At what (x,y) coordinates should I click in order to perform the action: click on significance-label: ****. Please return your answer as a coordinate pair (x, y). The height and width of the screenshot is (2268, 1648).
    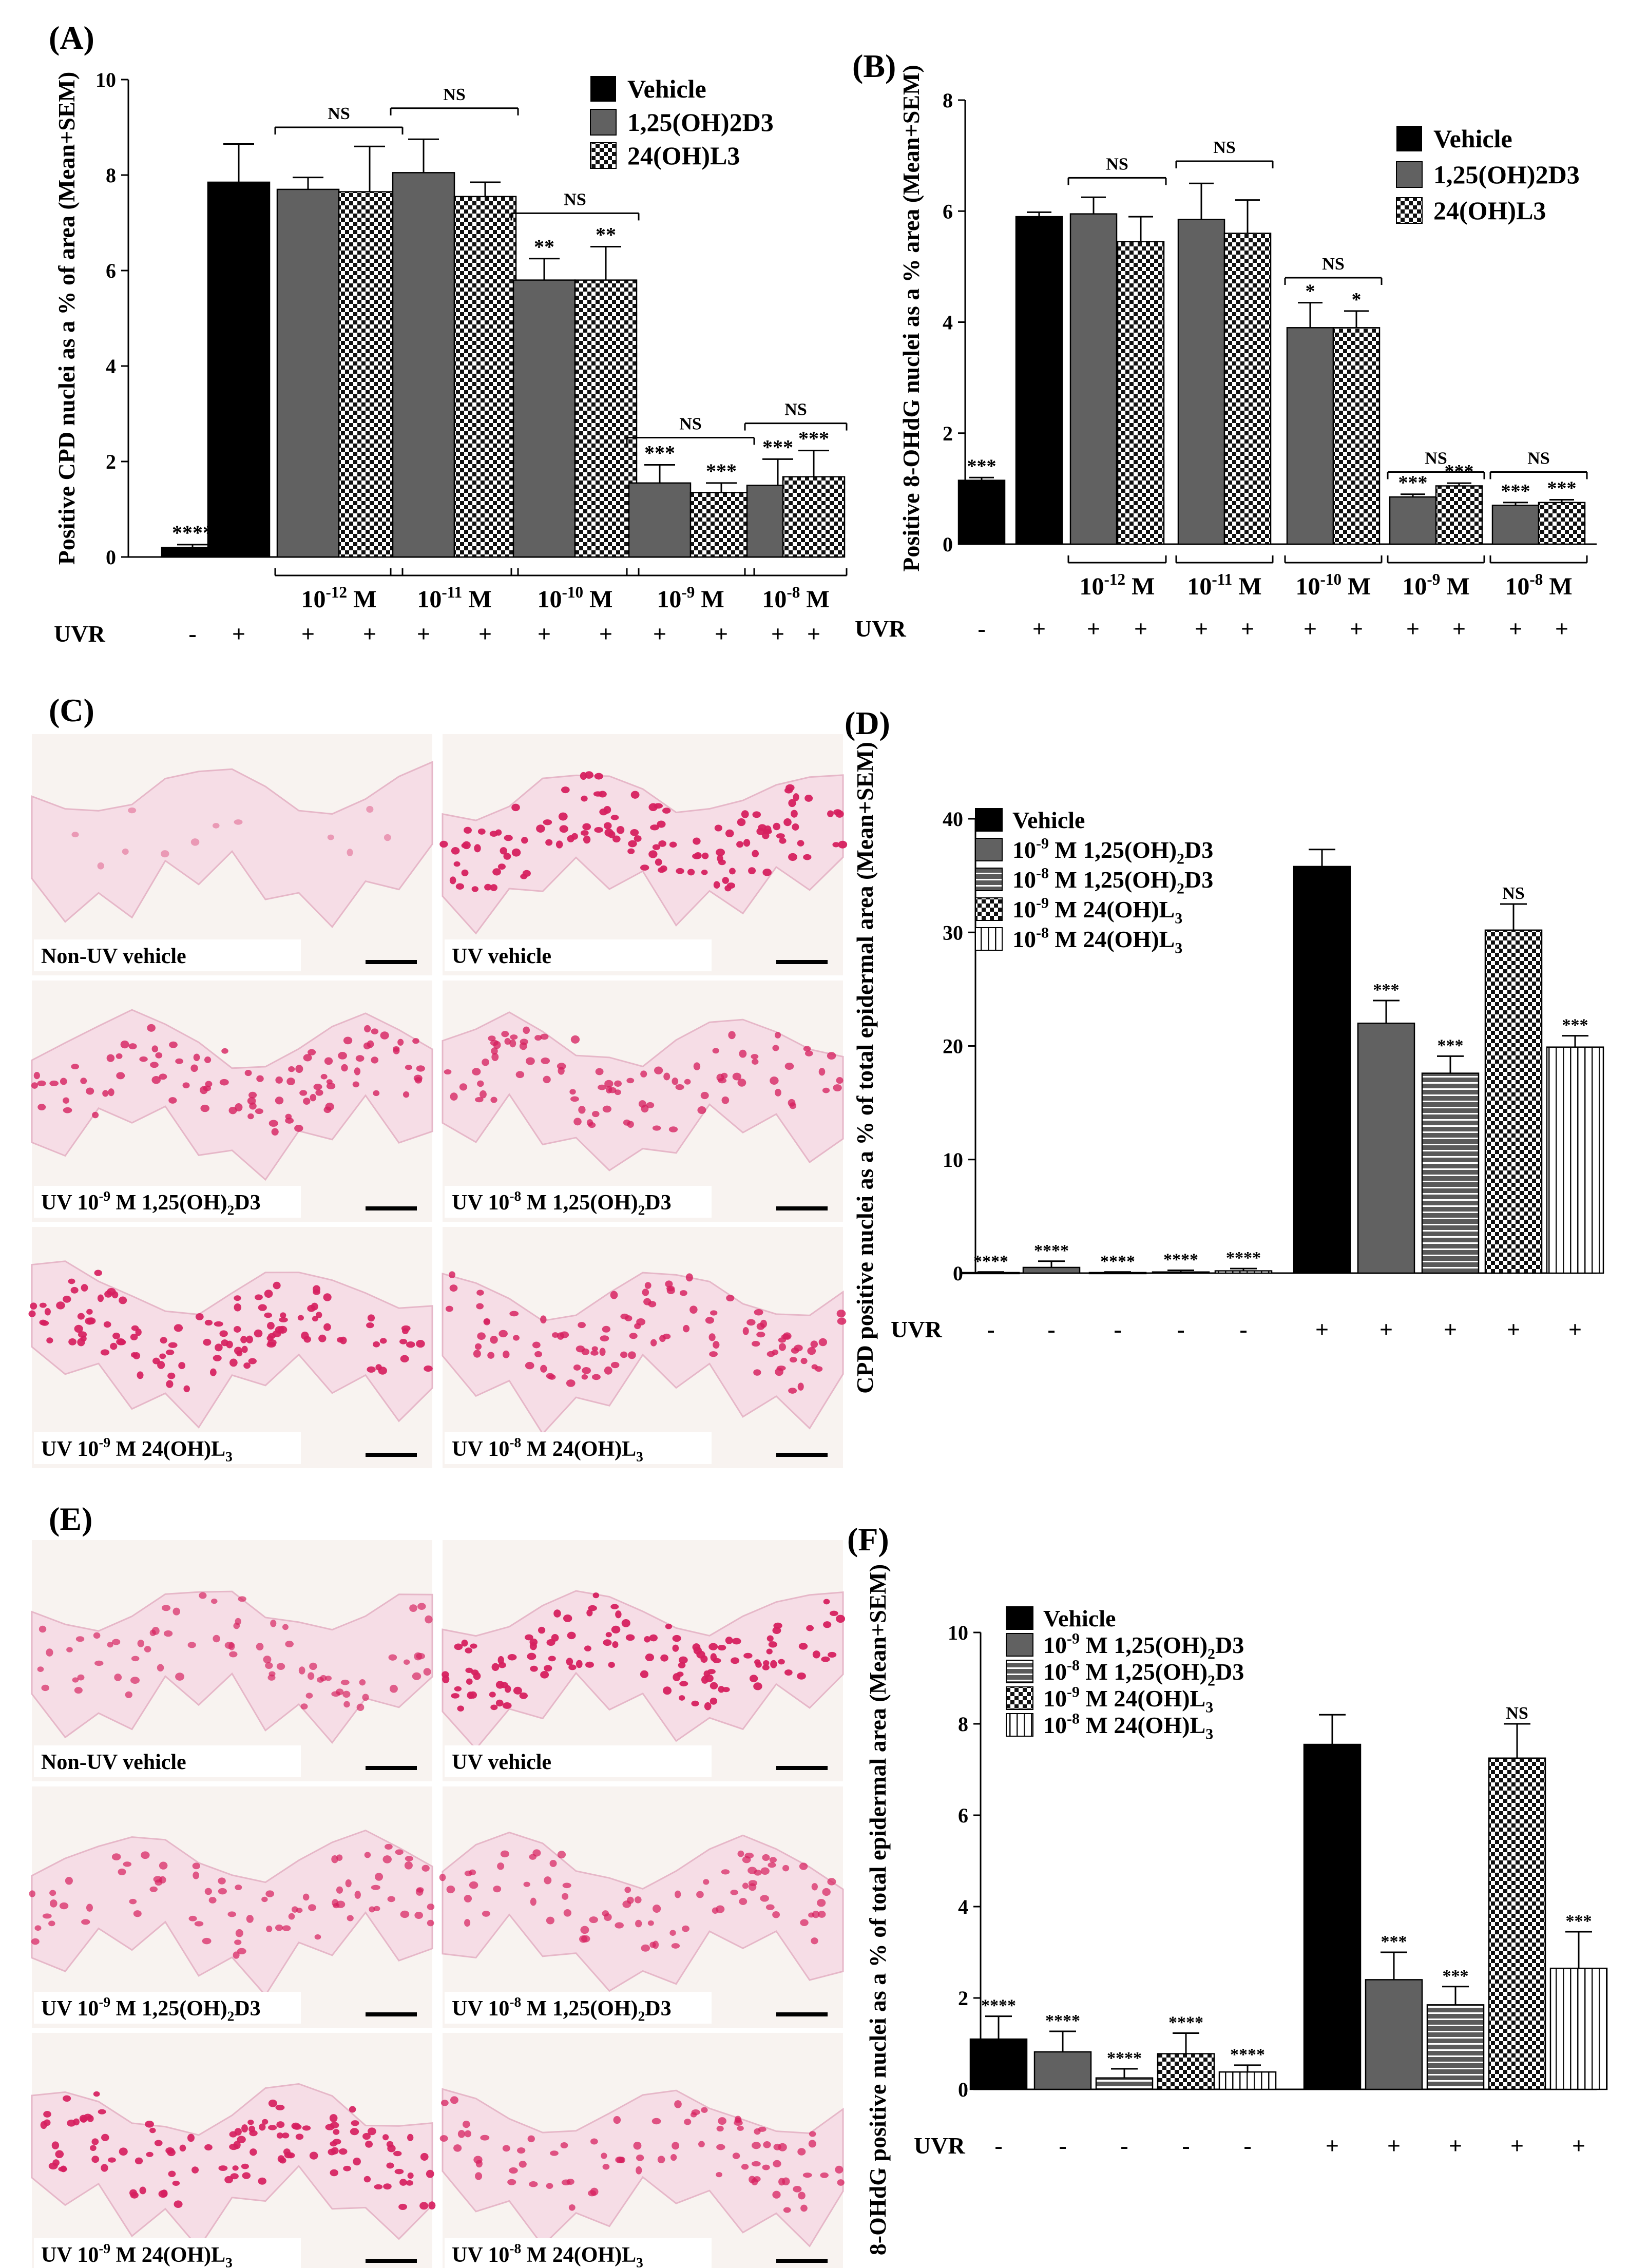
    Looking at the image, I should click on (991, 1262).